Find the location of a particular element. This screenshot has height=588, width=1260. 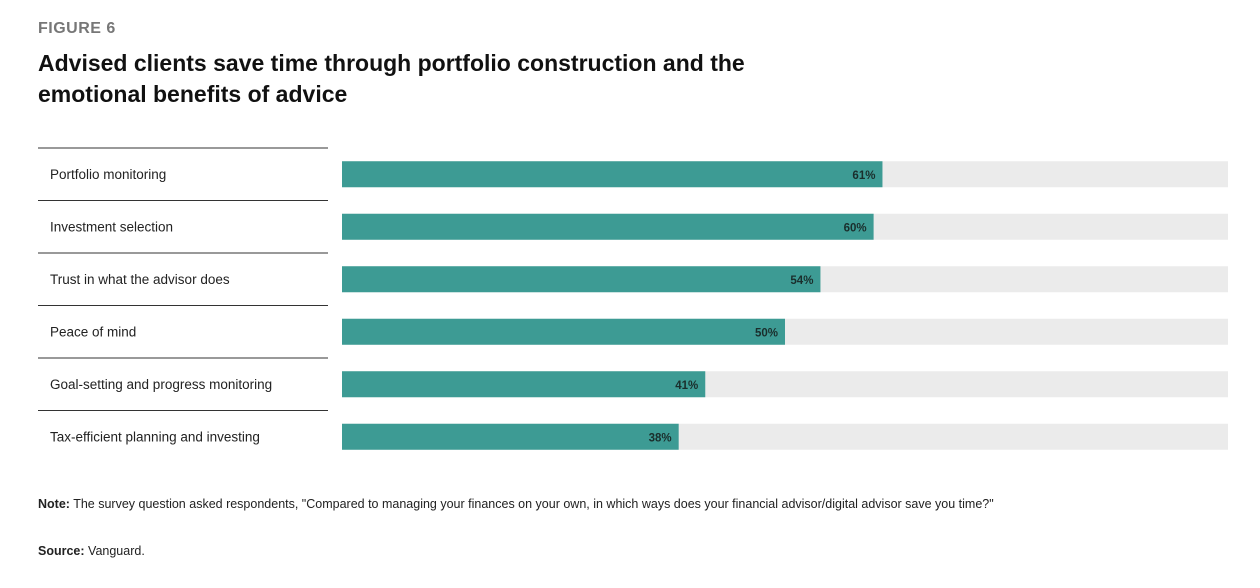

bar-value-label: 61% is located at coordinates (863, 176).